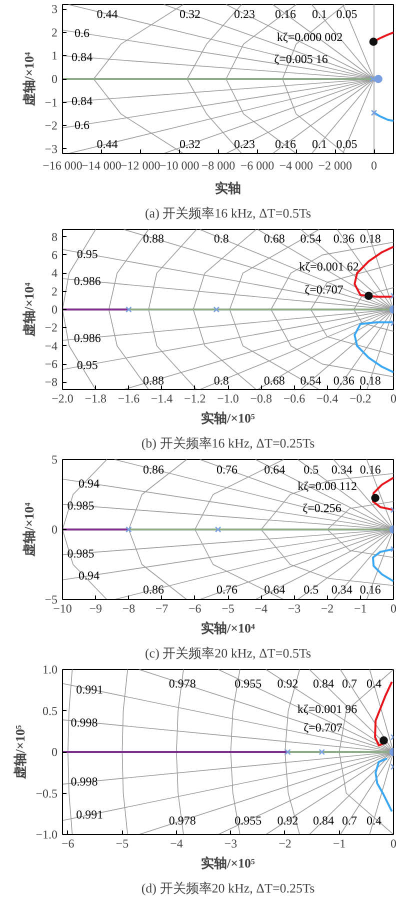 The height and width of the screenshot is (900, 405). What do you see at coordinates (50, 711) in the screenshot?
I see `y-tick-label: 0.5` at bounding box center [50, 711].